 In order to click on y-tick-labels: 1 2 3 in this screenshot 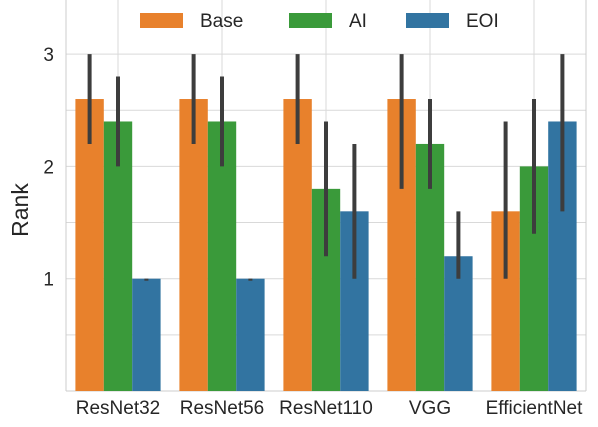, I will do `click(48, 168)`.